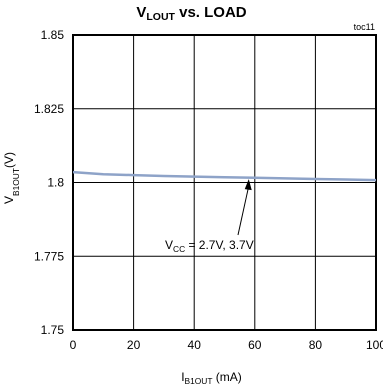 The width and height of the screenshot is (383, 391). Describe the element at coordinates (11, 178) in the screenshot. I see `y-axis-label: VB1OUT (V)` at that location.